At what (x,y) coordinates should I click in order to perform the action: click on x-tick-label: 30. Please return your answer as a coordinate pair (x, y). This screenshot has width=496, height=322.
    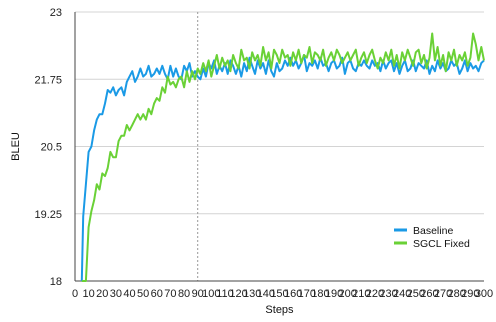
    Looking at the image, I should click on (116, 294).